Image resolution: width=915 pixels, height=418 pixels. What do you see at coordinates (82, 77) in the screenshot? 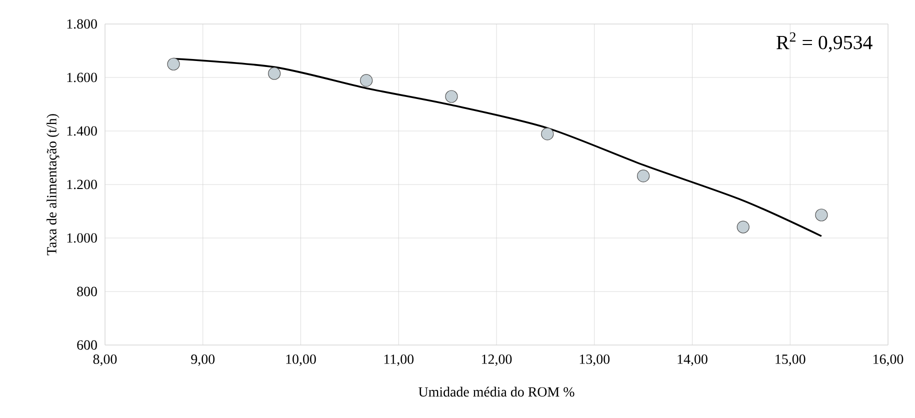
I see `y-tick-label: 1.600` at bounding box center [82, 77].